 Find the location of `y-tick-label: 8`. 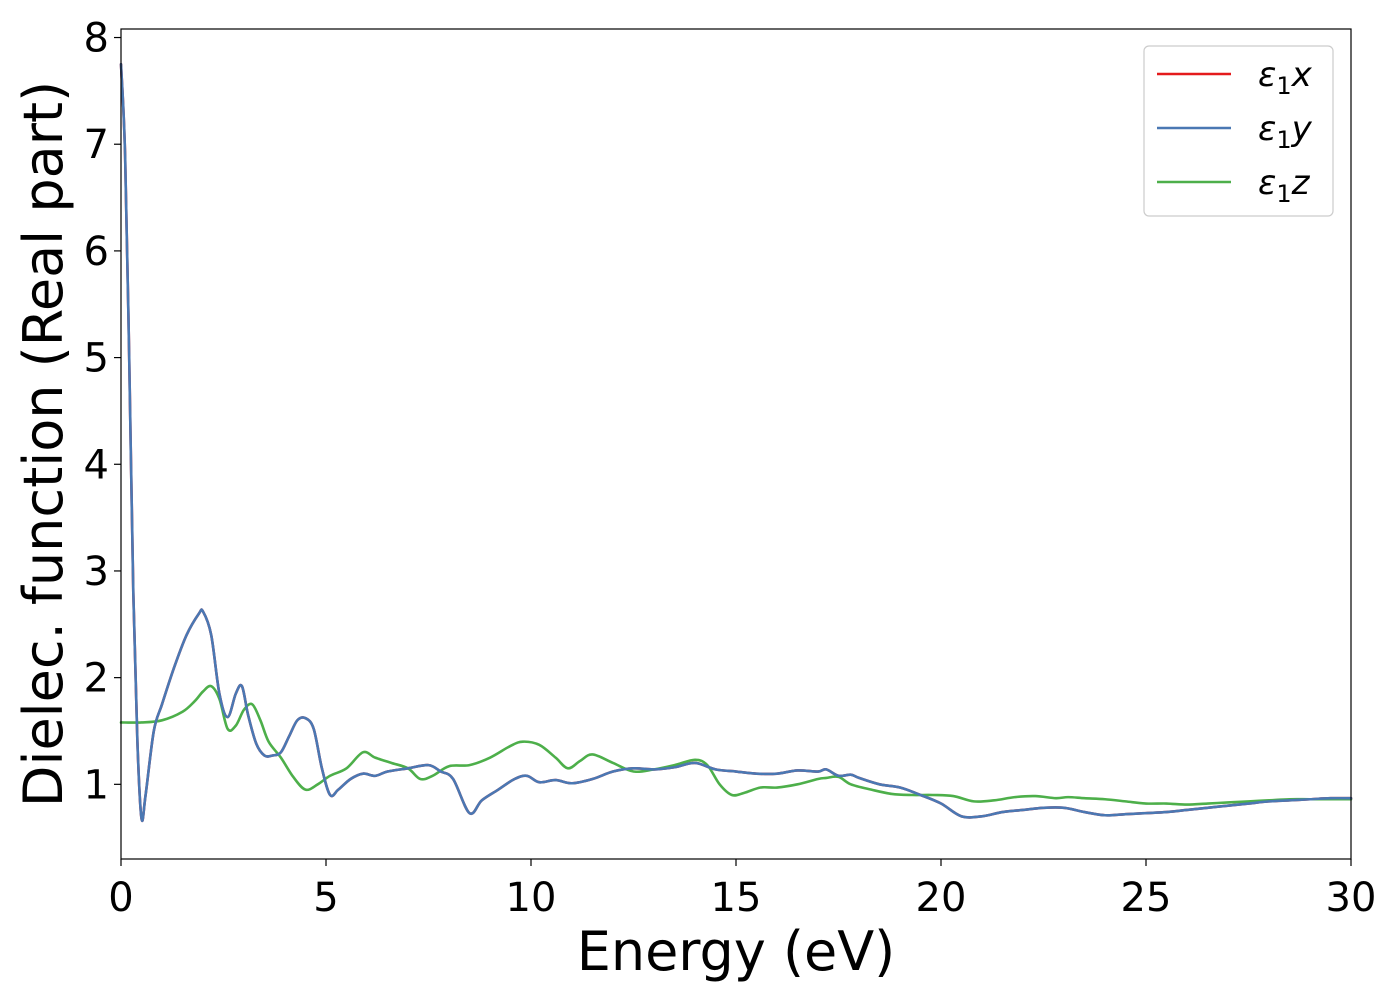

y-tick-label: 8 is located at coordinates (96, 39).